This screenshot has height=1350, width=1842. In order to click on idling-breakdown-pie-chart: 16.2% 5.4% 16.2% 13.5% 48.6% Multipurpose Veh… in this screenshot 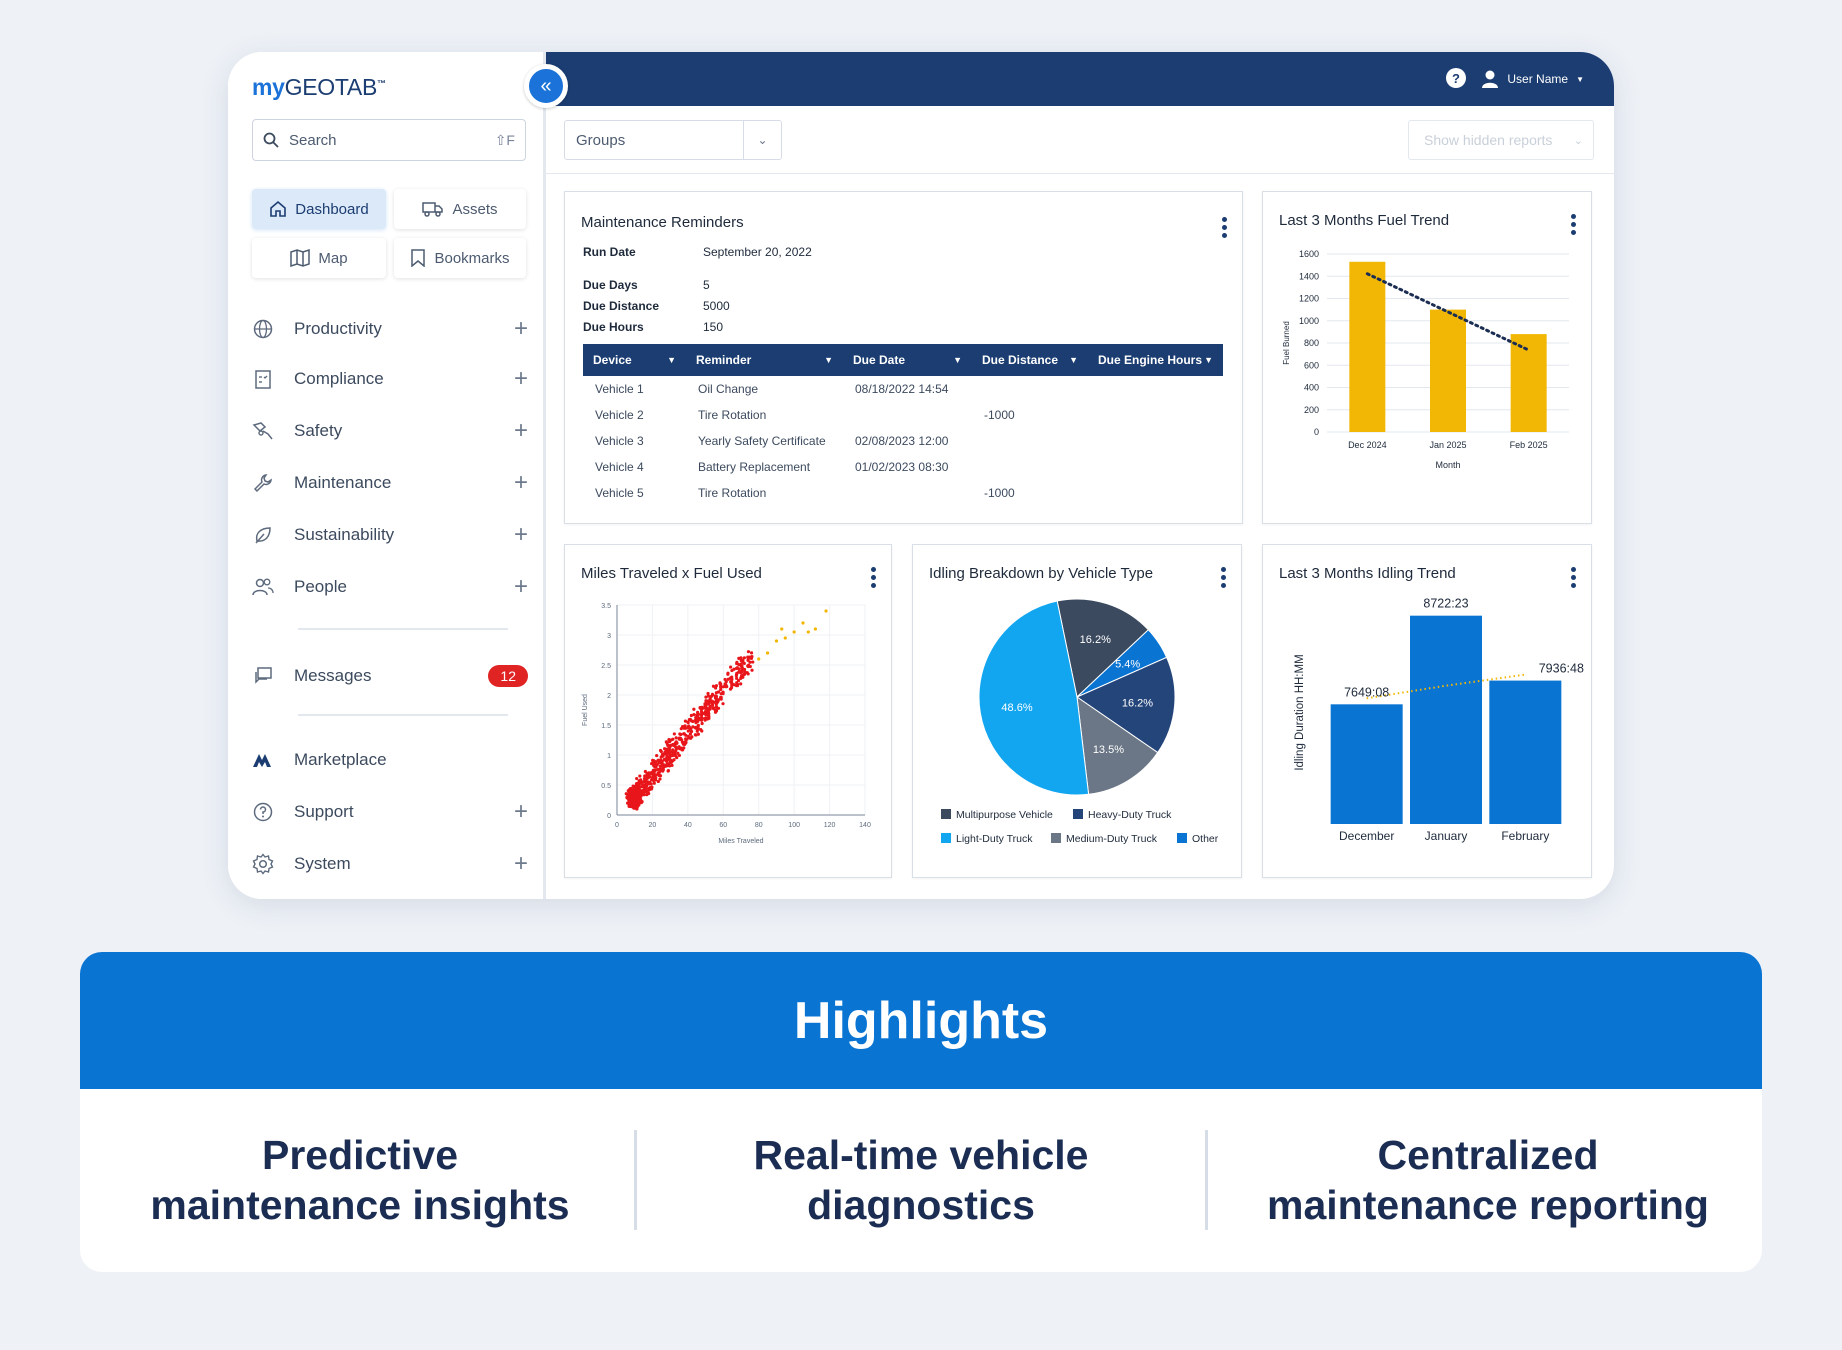, I will do `click(1080, 721)`.